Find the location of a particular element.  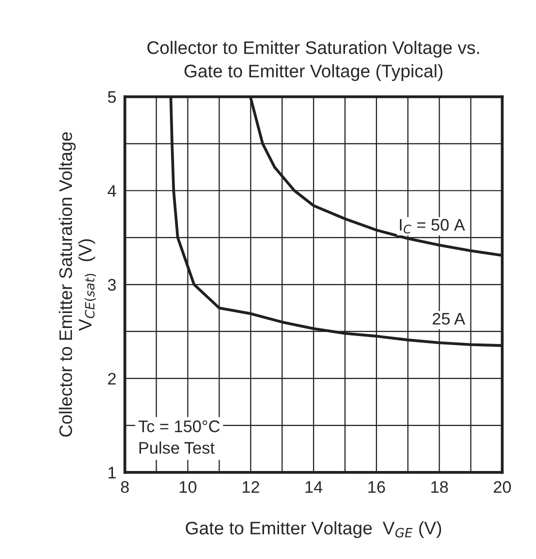

x-tick-label: 10 is located at coordinates (188, 487).